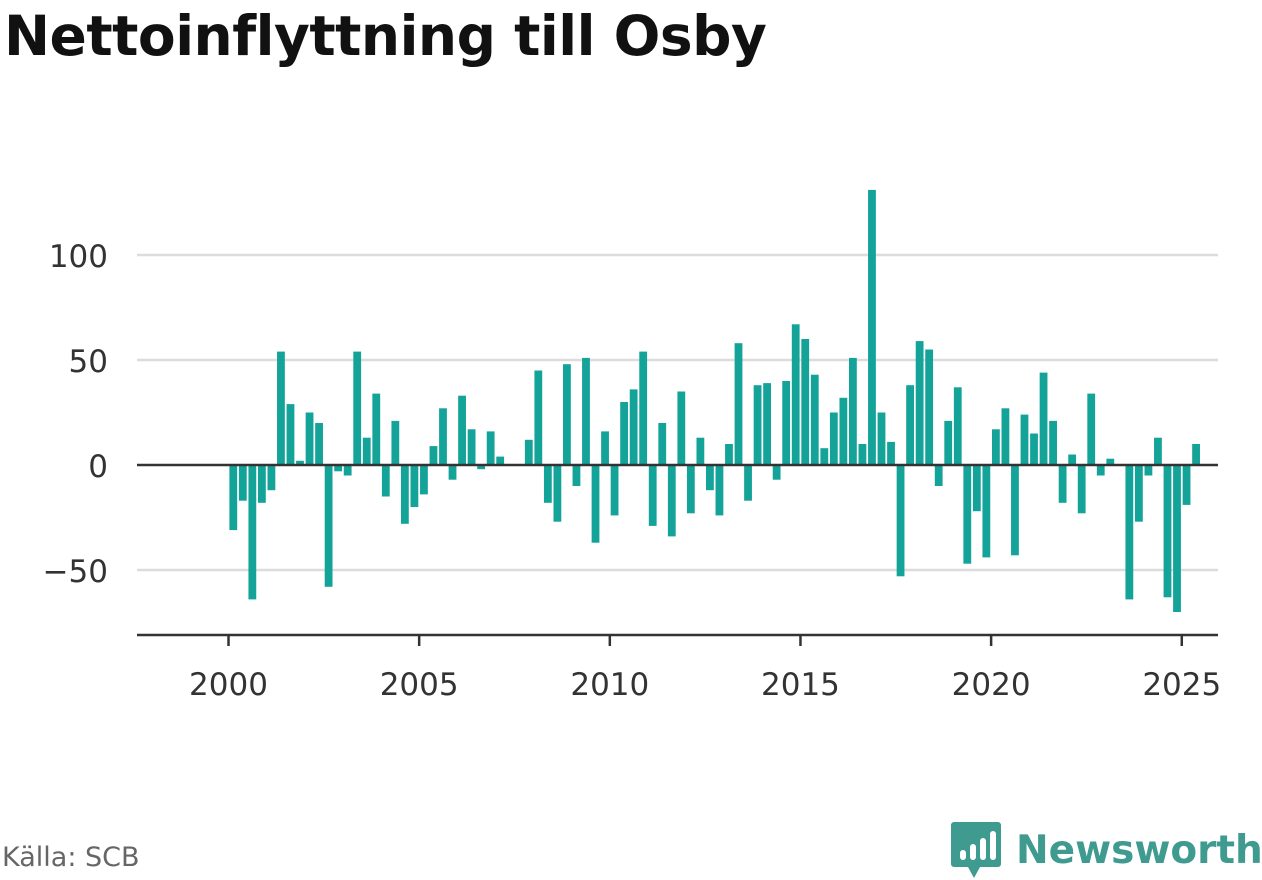  I want to click on y-tick-label: 50, so click(88, 362).